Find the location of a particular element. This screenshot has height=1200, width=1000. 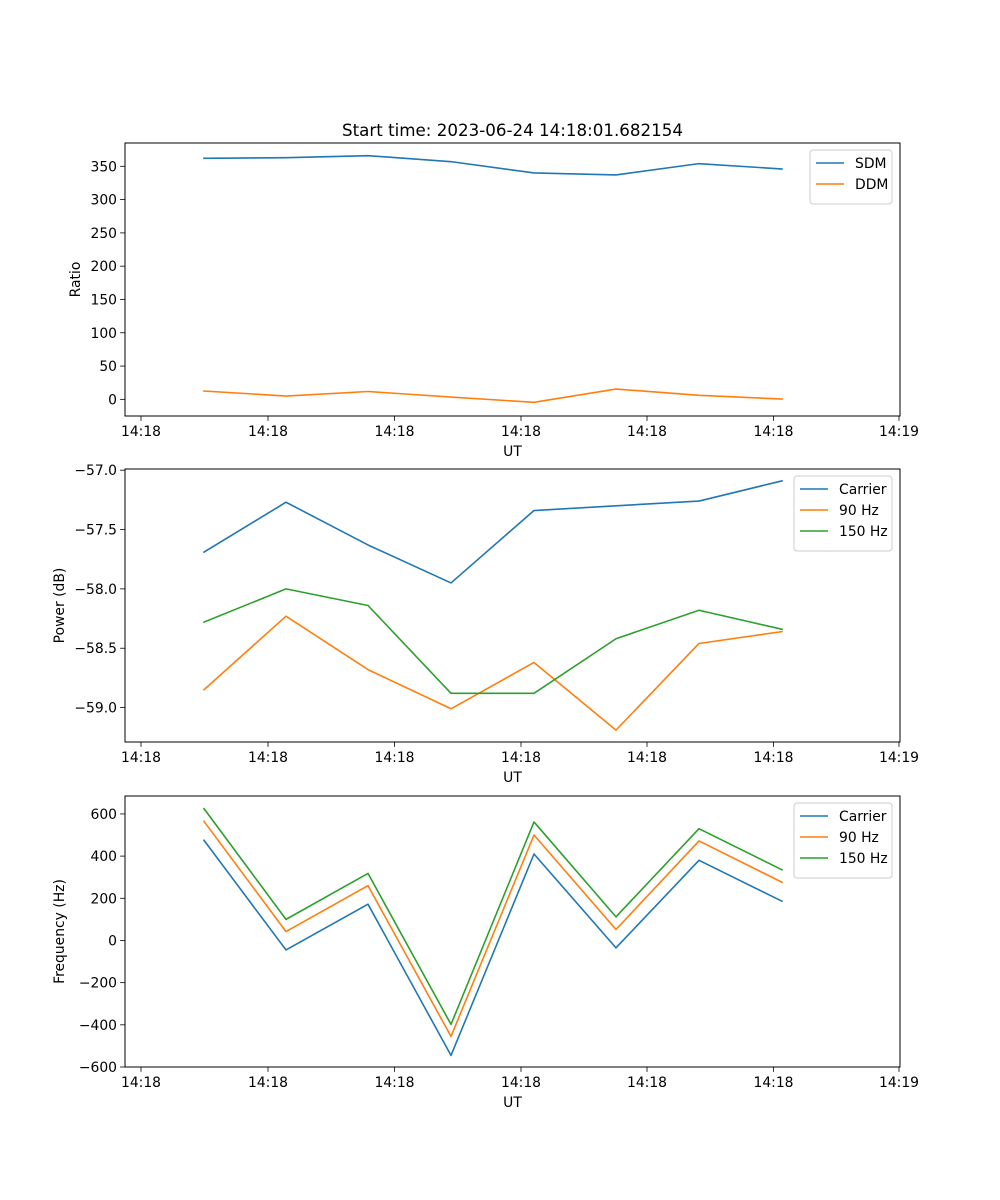

y-axis-label: Ratio is located at coordinates (76, 280).